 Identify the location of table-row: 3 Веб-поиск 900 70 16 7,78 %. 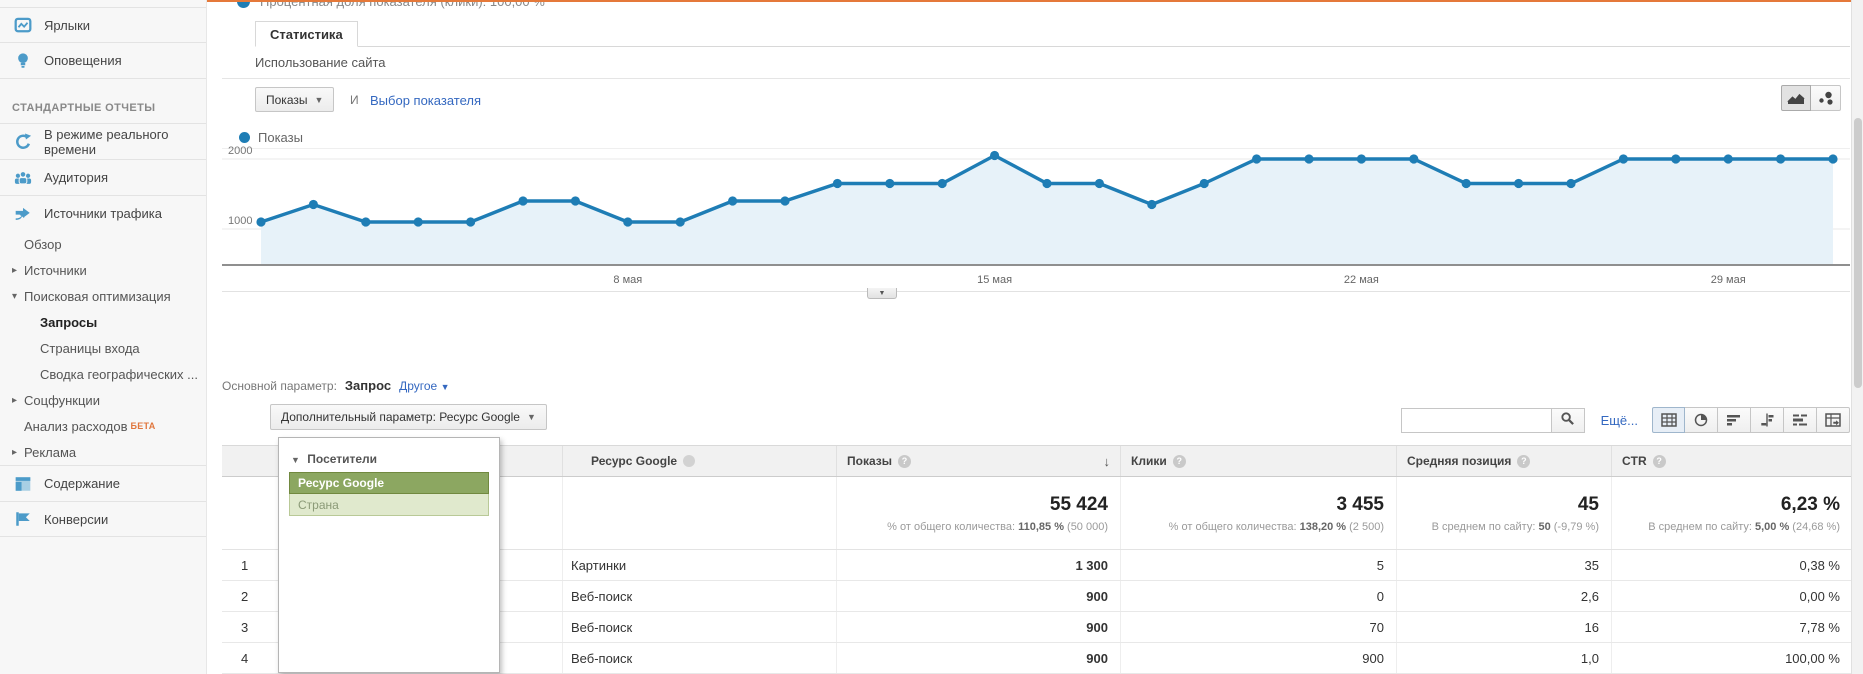
(1037, 627).